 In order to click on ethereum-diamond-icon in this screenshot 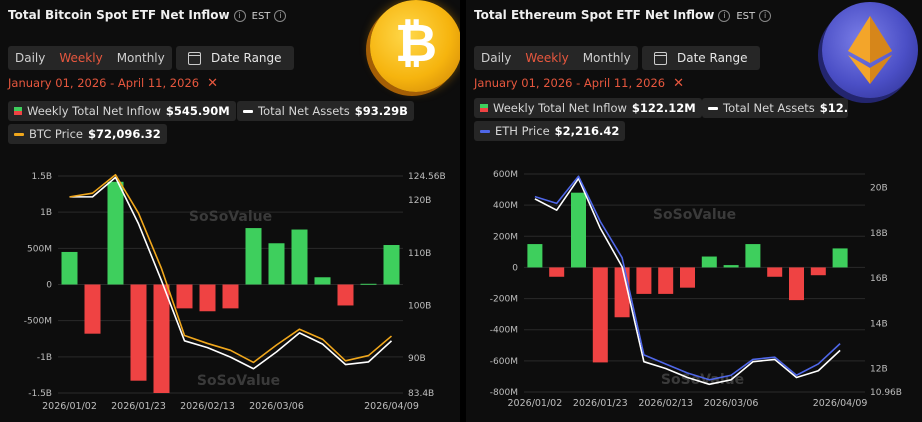, I will do `click(870, 50)`.